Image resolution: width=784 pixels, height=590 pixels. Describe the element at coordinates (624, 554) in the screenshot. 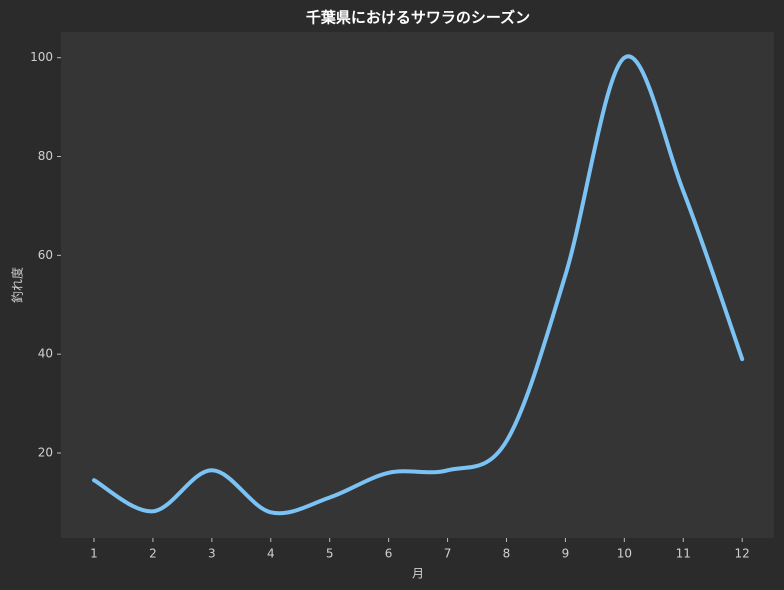

I see `x-tick-label: 10` at that location.